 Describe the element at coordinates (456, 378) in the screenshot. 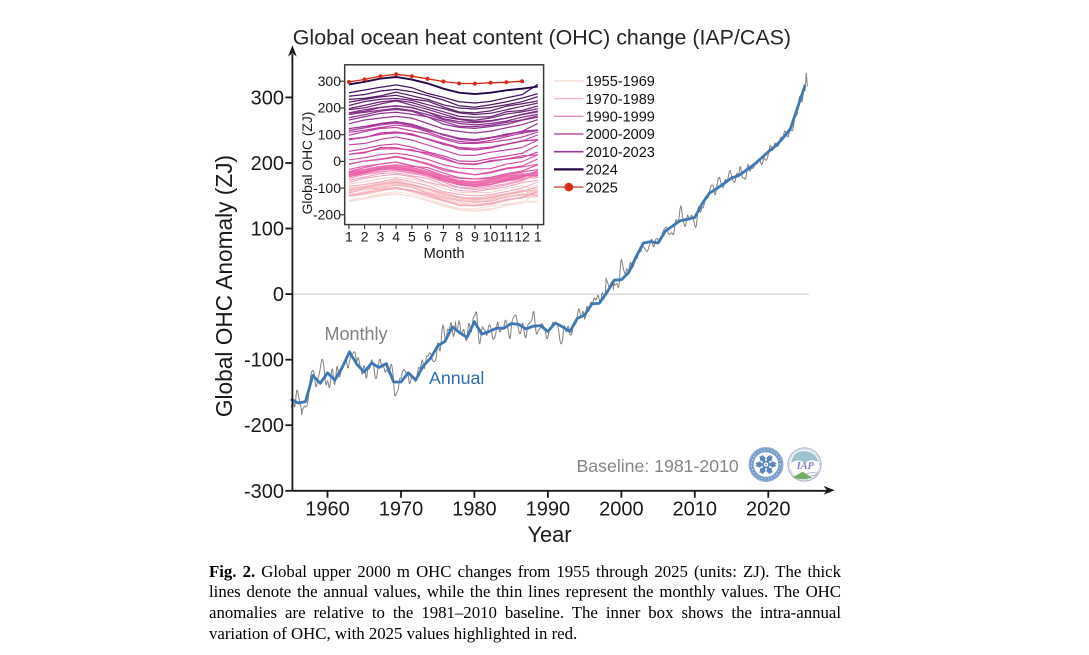

I see `svg-text: Annual` at that location.